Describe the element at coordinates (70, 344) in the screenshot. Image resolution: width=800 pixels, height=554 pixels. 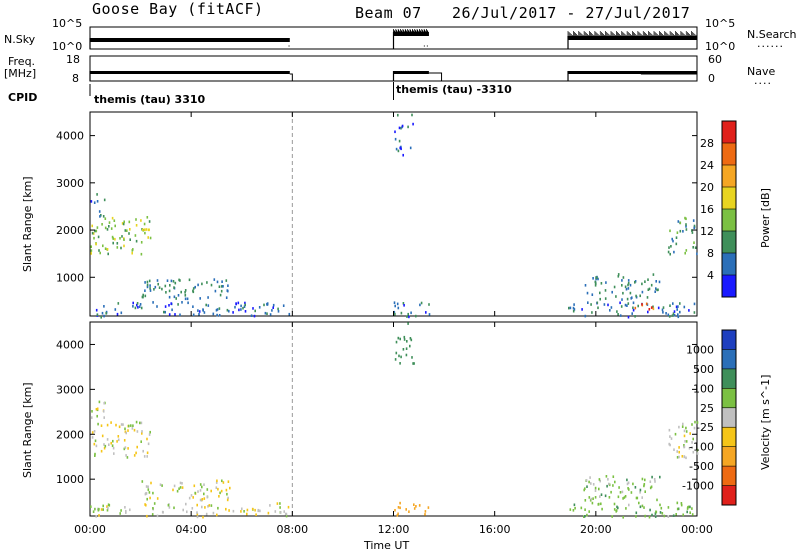
I see `velocity-ytick-label: 4000` at that location.